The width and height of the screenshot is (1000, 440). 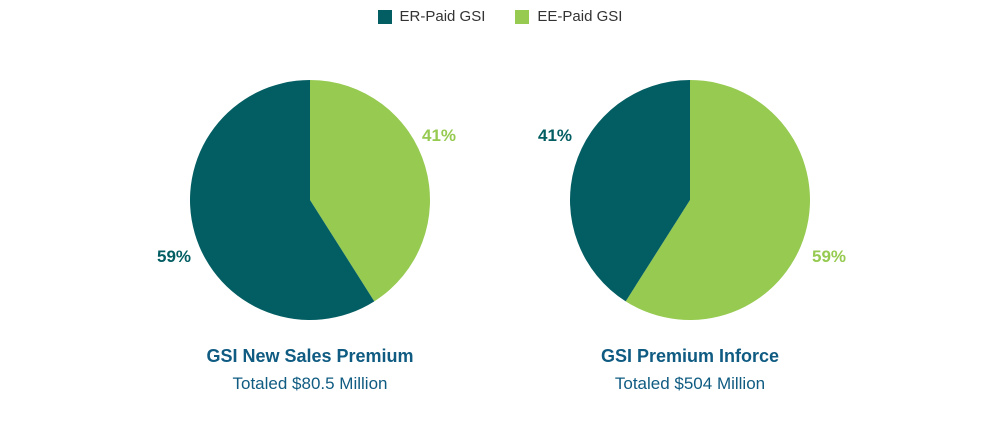 What do you see at coordinates (690, 356) in the screenshot?
I see `chart-title-inforce: GSI Premium Inforce` at bounding box center [690, 356].